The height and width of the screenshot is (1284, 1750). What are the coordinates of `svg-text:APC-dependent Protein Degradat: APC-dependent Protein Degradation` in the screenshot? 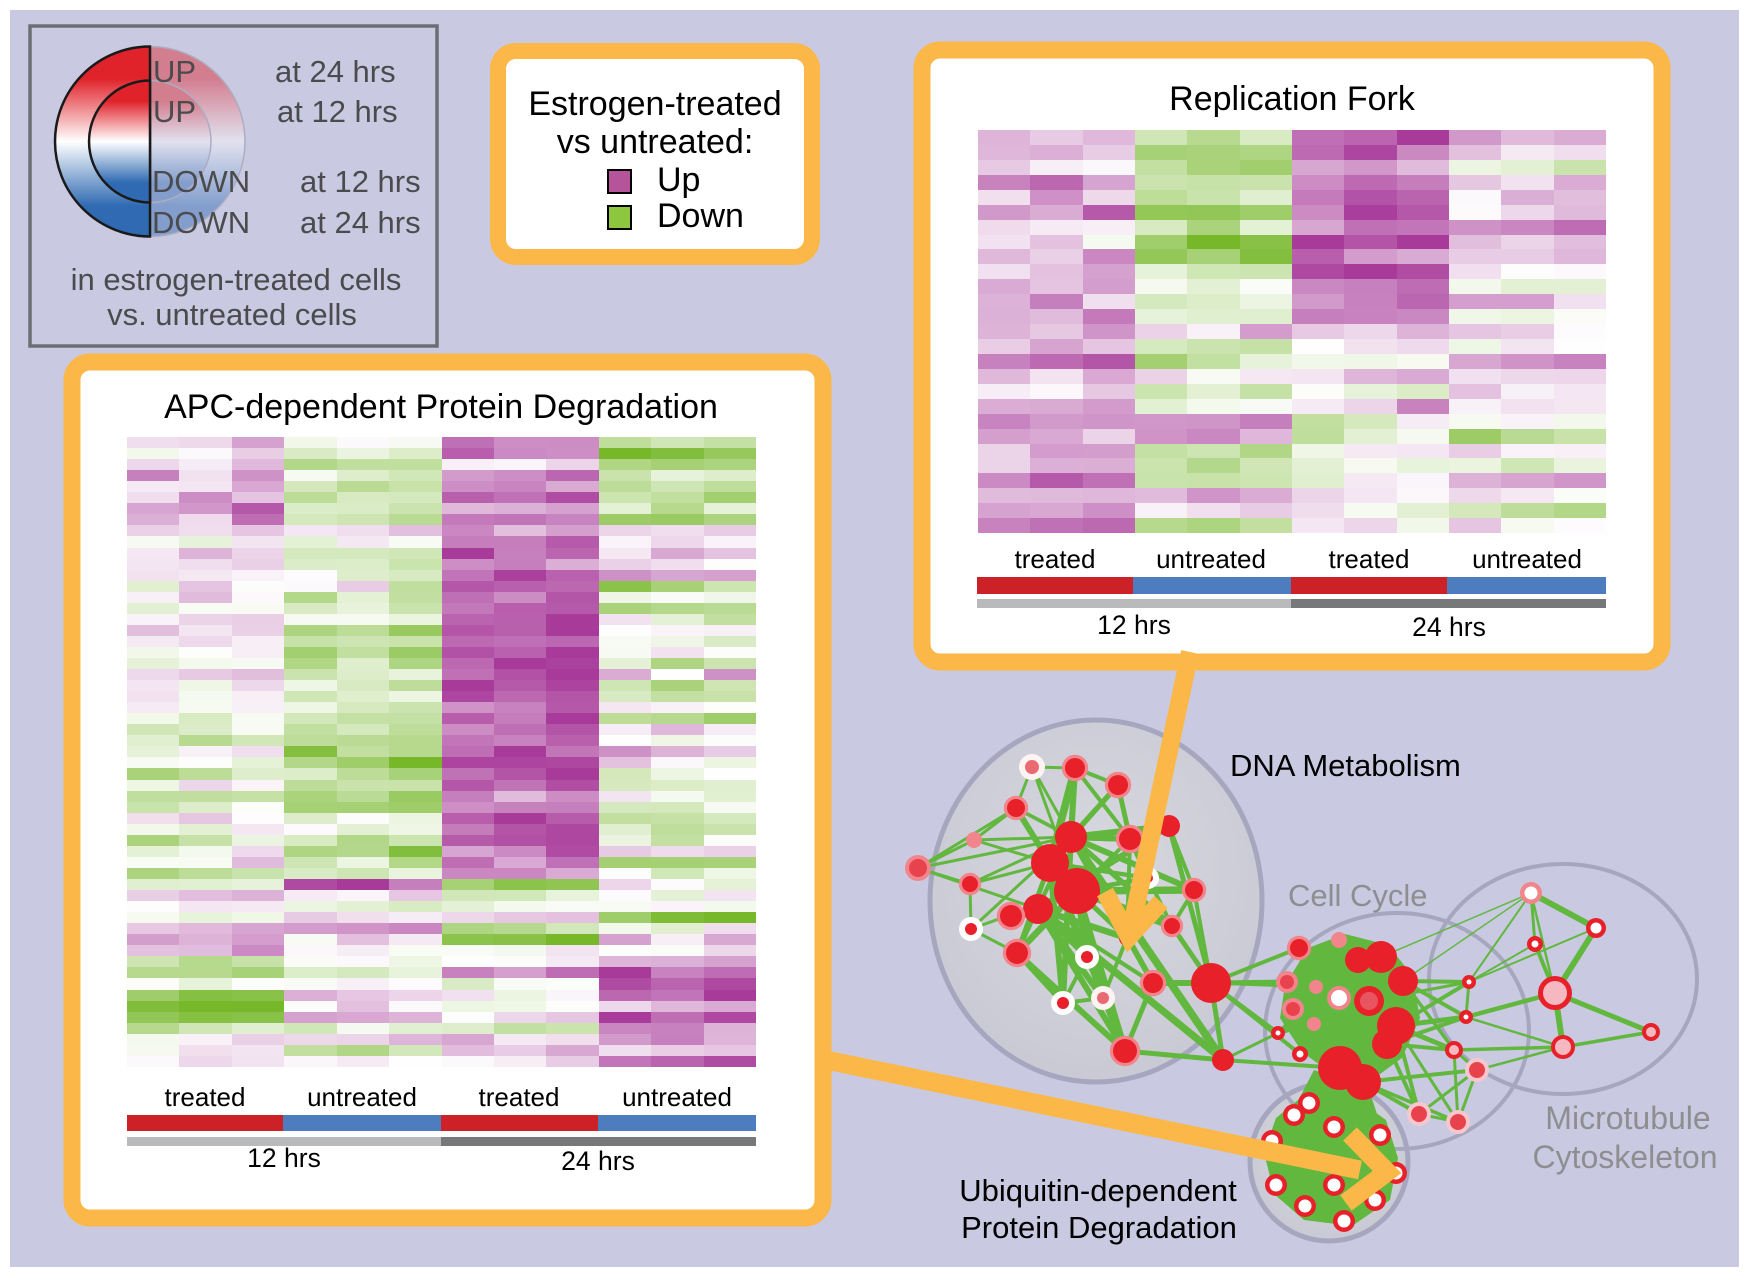 It's located at (441, 407).